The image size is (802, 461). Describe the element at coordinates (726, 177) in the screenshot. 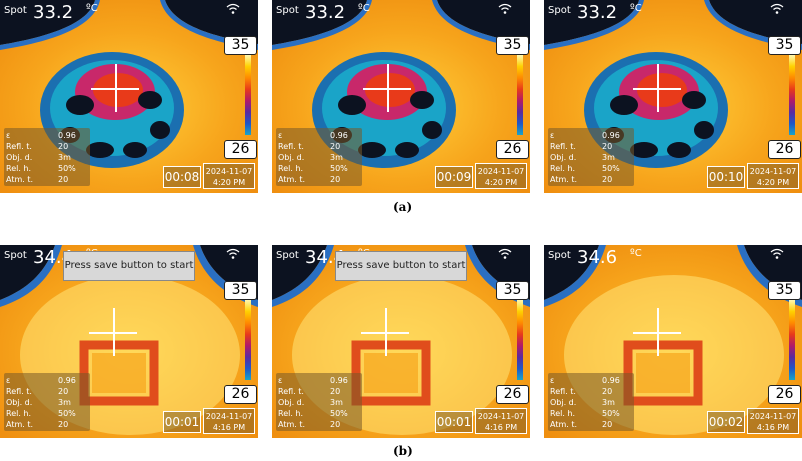

I see `recording-timer: 00:10` at that location.